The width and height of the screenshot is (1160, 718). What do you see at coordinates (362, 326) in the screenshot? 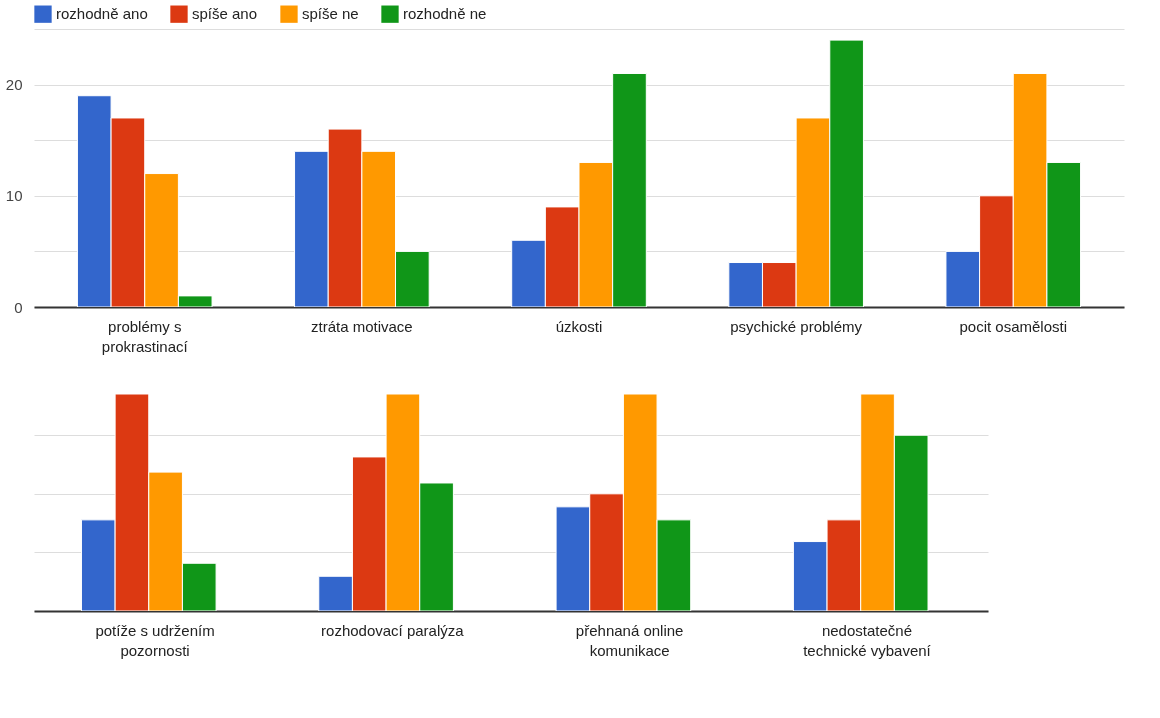
I see `x-tick-label: ztráta motivace` at bounding box center [362, 326].